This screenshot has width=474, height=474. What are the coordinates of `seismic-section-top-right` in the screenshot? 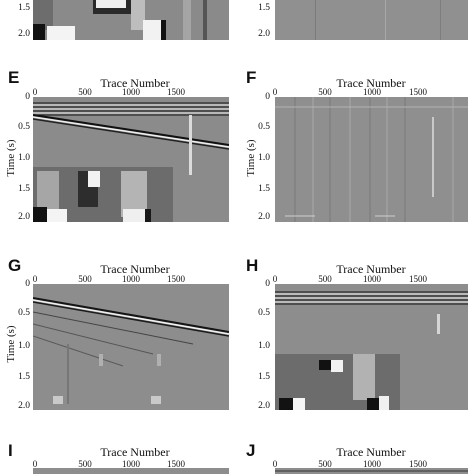 It's located at (371, 20).